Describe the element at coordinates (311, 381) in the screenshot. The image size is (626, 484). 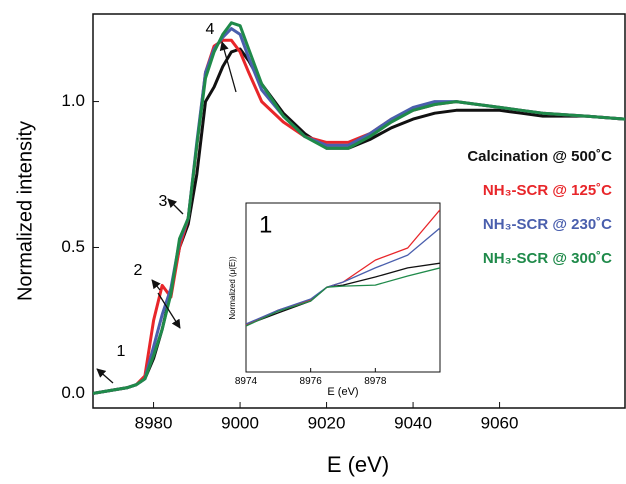
I see `x-tick-label: 8976` at that location.